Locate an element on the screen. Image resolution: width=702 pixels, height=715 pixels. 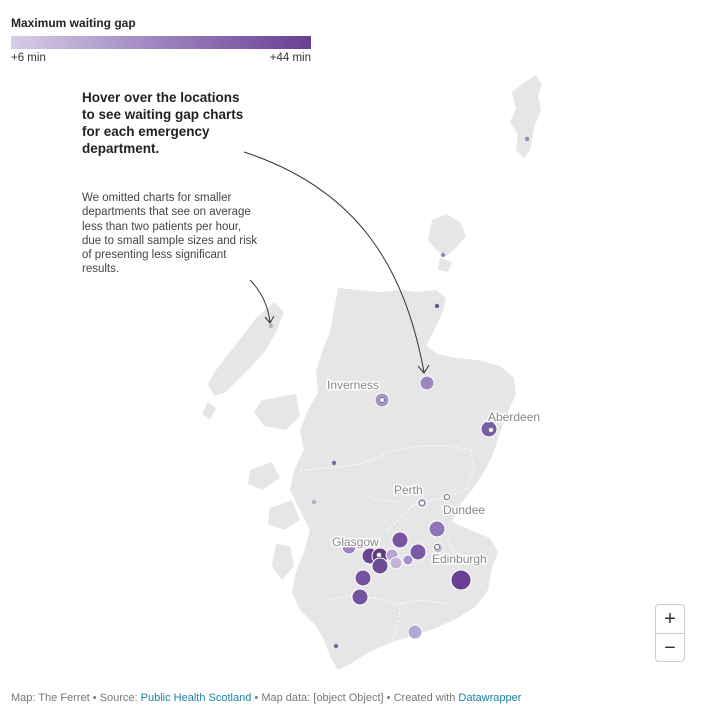
annotation-arrow-note is located at coordinates (260, 301).